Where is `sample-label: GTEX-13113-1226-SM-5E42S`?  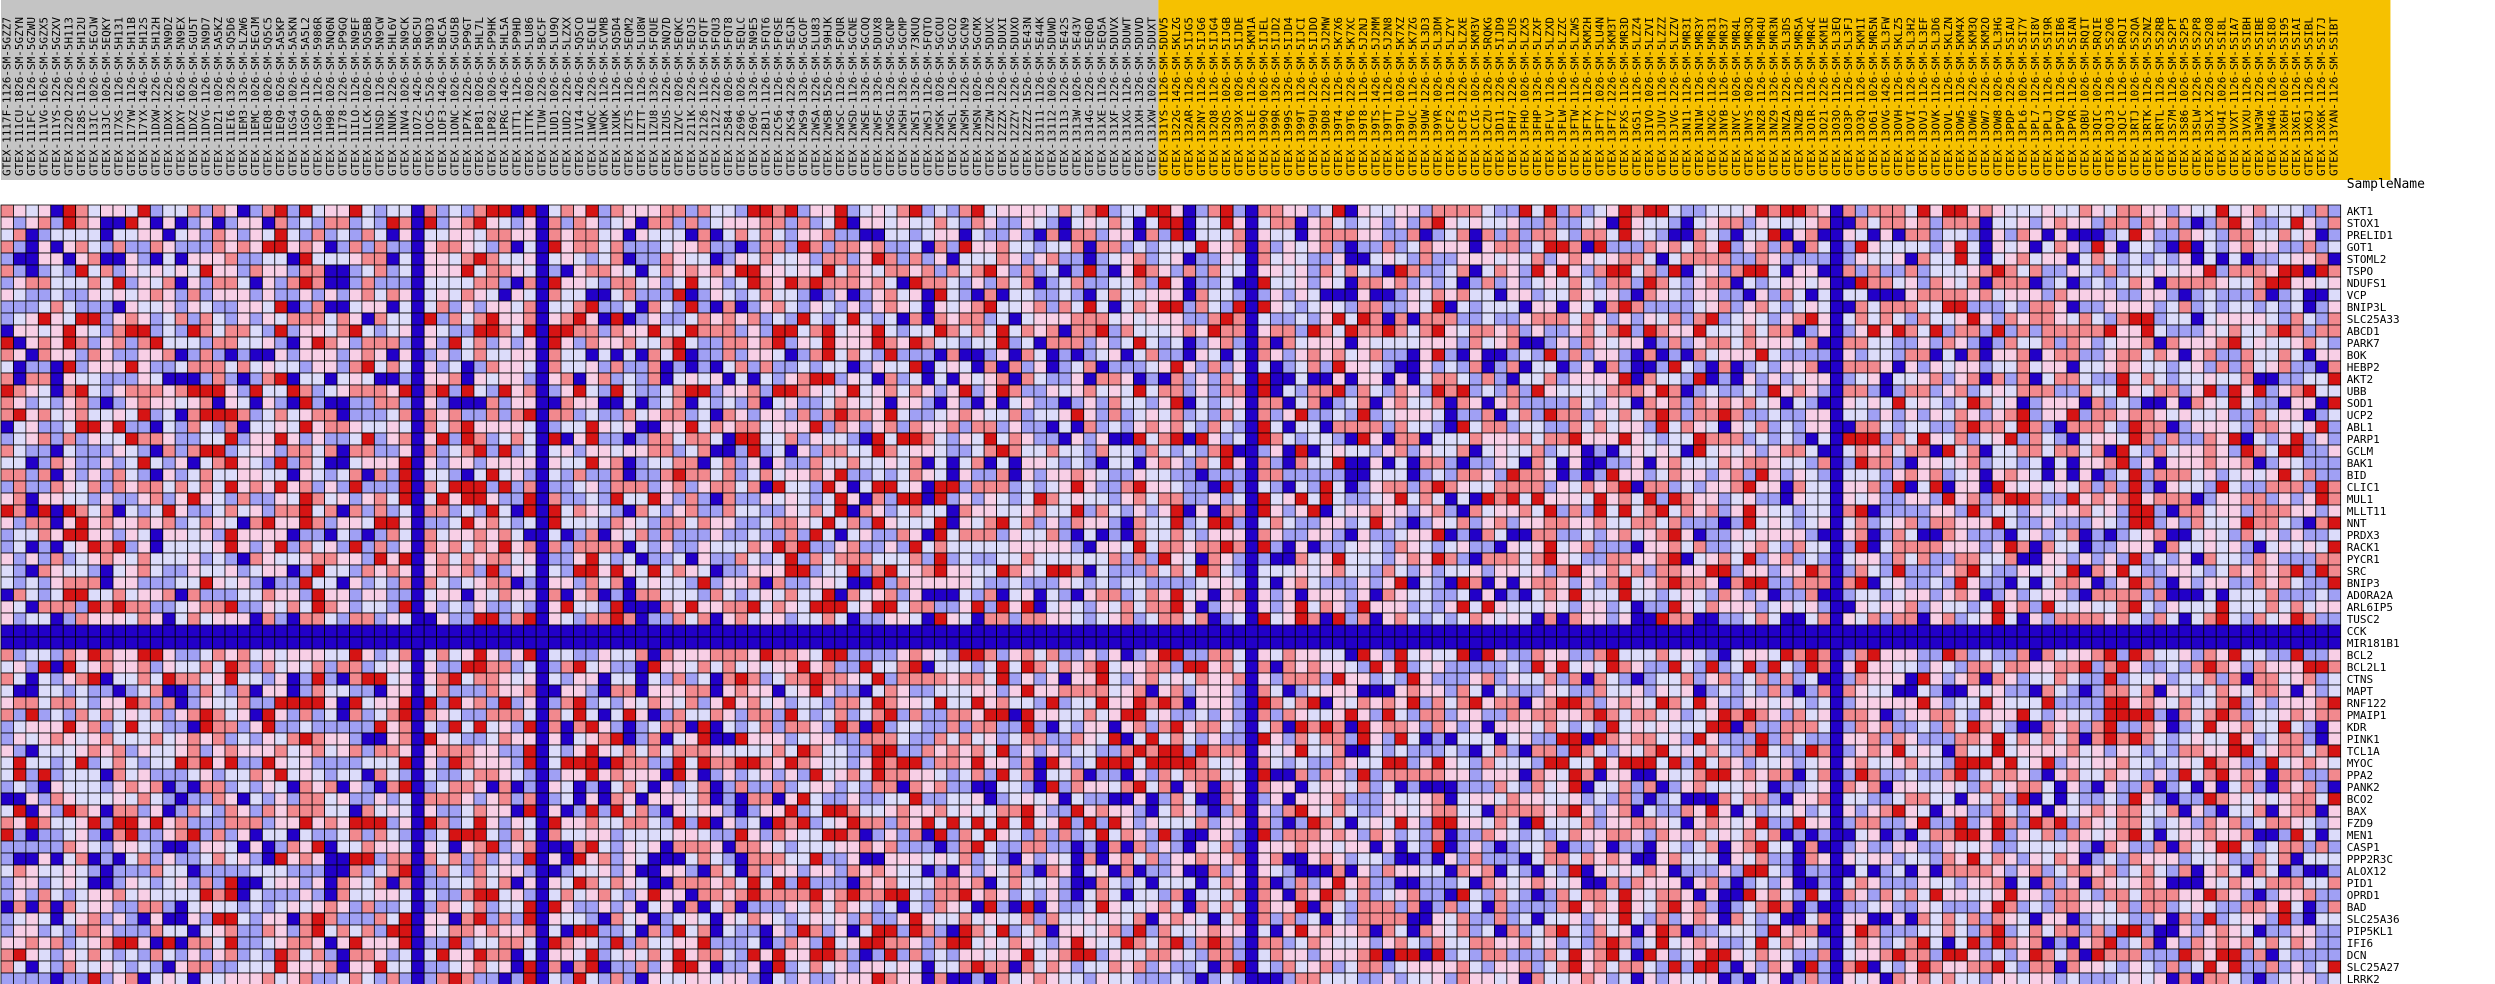
sample-label: GTEX-13113-1226-SM-5E42S is located at coordinates (1064, 96).